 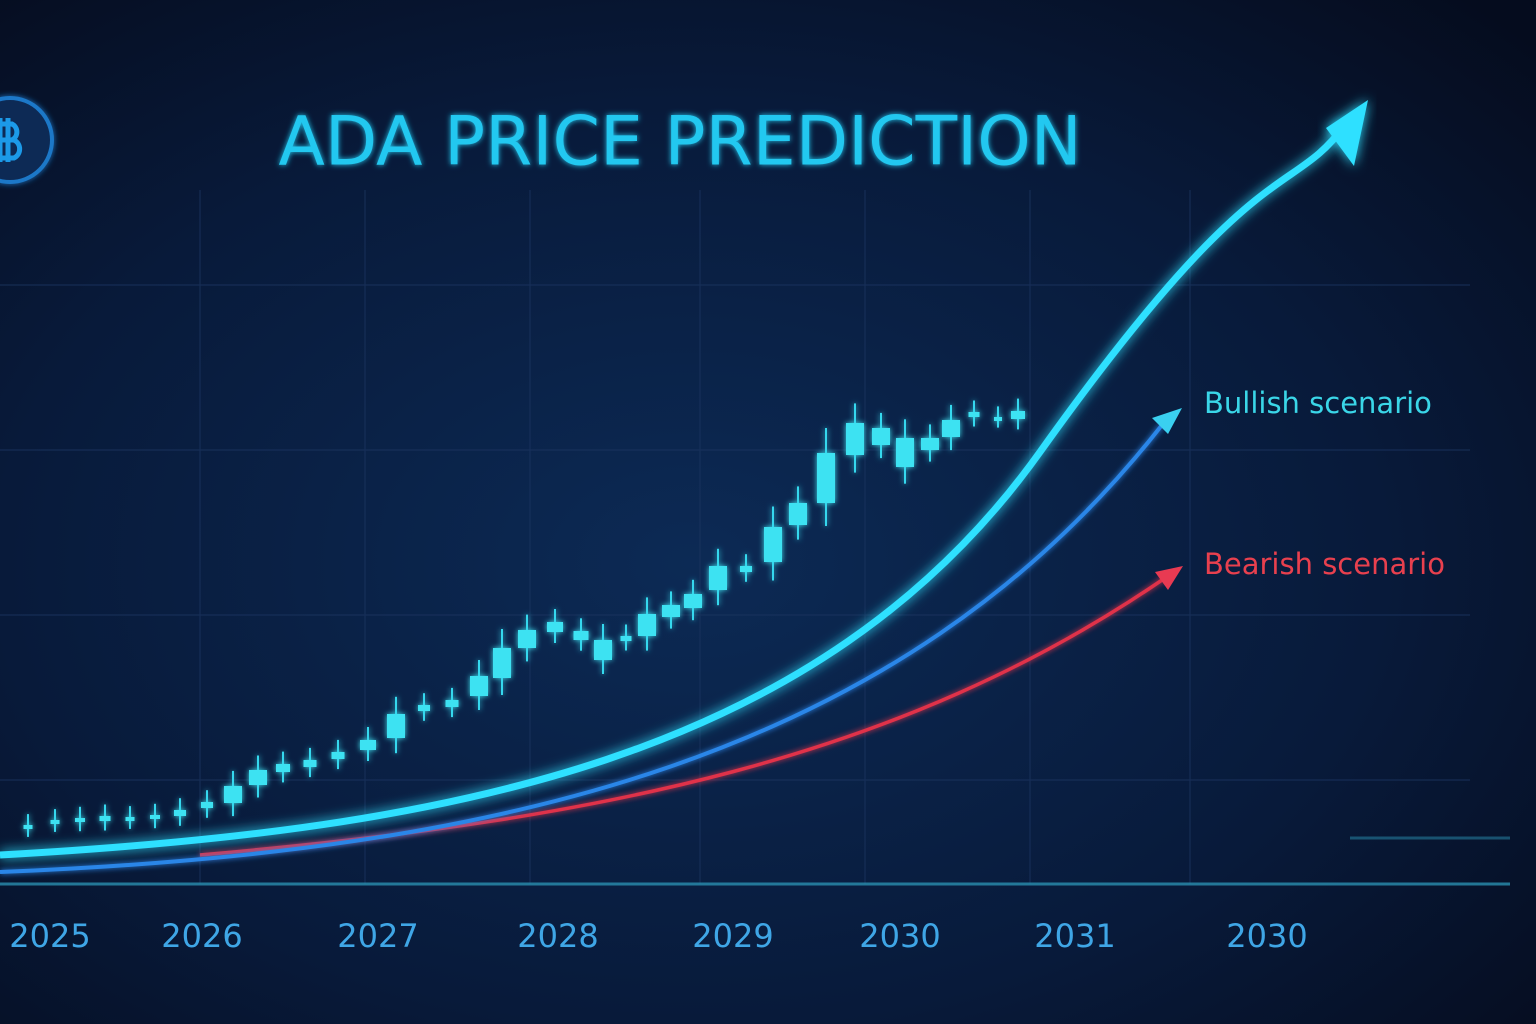 What do you see at coordinates (732, 936) in the screenshot?
I see `x-label: 2029` at bounding box center [732, 936].